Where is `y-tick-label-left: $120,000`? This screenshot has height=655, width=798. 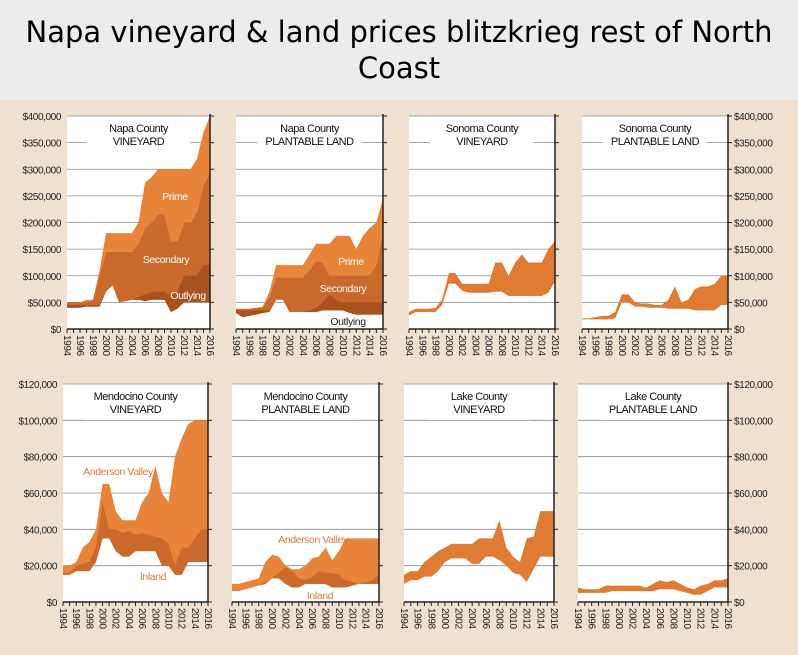 y-tick-label-left: $120,000 is located at coordinates (37, 385).